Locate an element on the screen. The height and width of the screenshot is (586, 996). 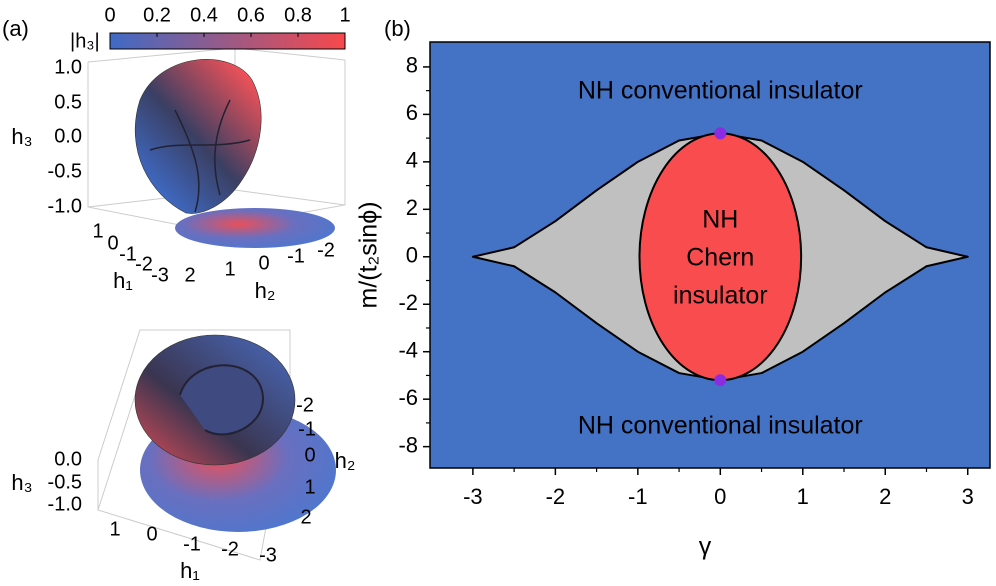
y-tick-label: 4 is located at coordinates (412, 160).